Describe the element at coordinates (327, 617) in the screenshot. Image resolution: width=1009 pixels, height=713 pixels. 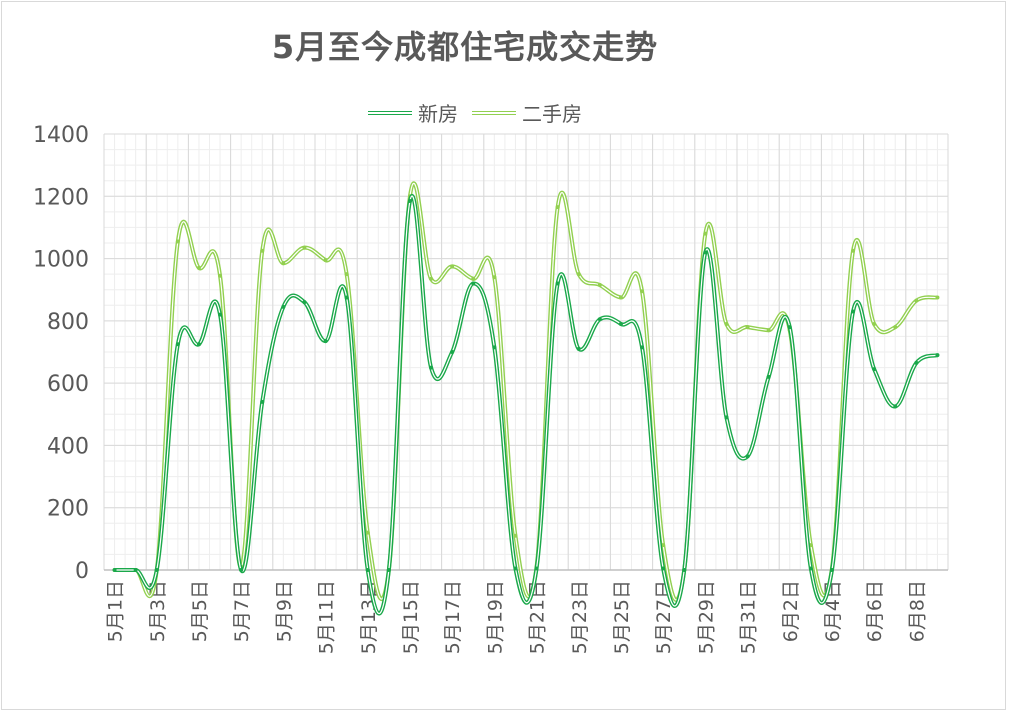
I see `x-tick-label: 5月11日` at that location.